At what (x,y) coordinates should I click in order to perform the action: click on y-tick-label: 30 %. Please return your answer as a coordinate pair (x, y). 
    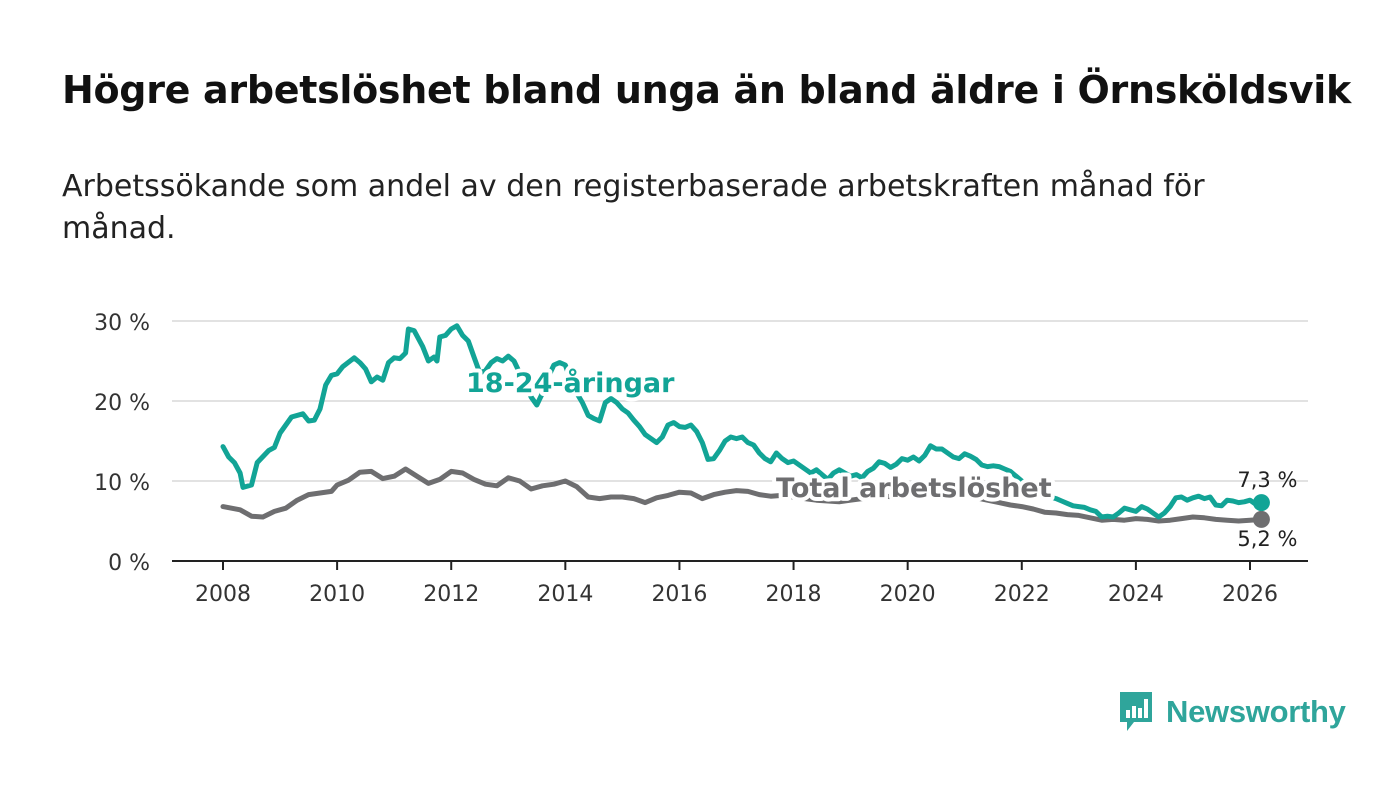
    Looking at the image, I should click on (122, 323).